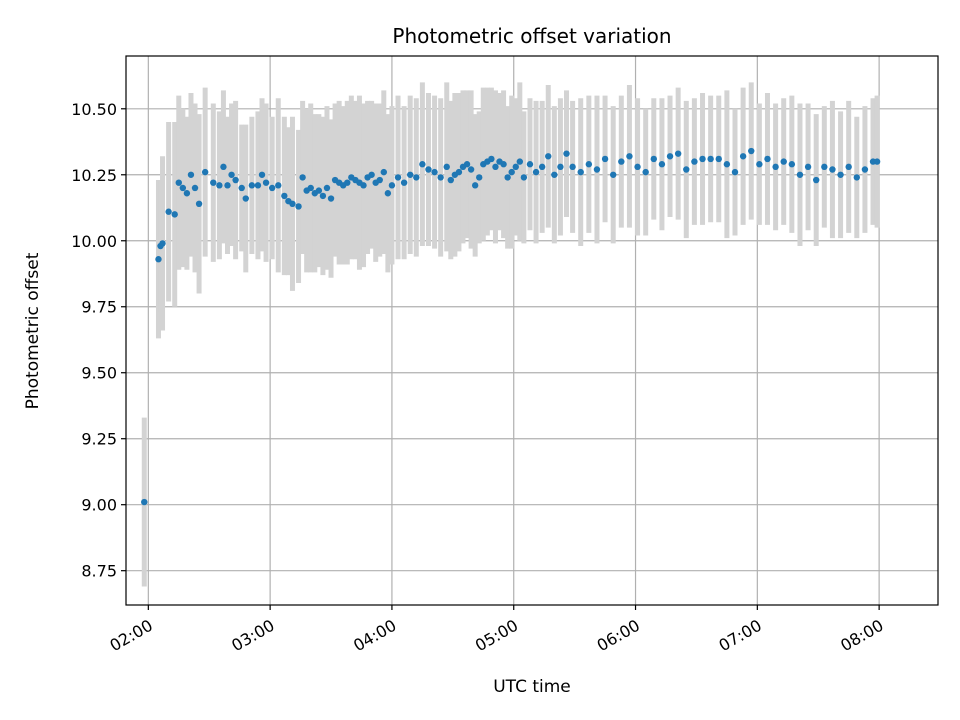 This screenshot has height=720, width=960. I want to click on y-axis-title: Photometric offset, so click(33, 330).